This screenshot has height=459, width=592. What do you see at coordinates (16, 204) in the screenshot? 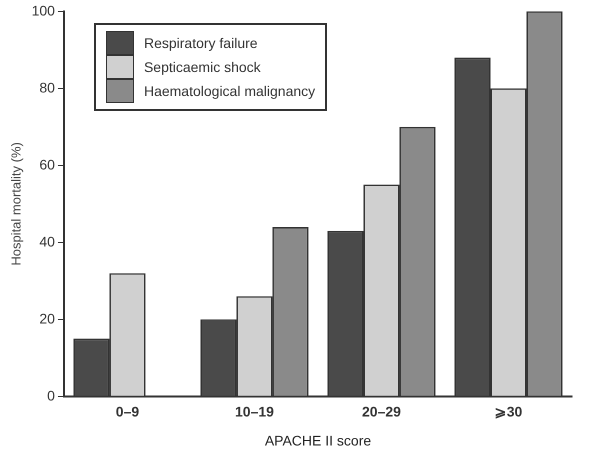
I see `y-axis-title: Hospital mortality (%)` at bounding box center [16, 204].